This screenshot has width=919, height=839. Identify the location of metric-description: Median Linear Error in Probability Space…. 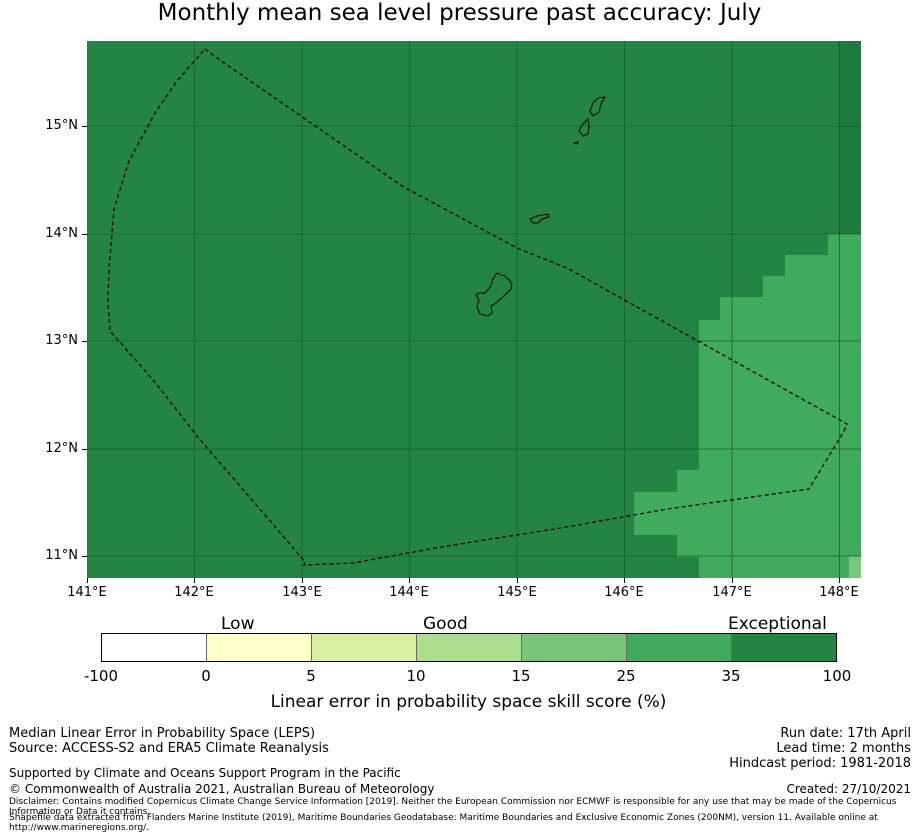
(162, 733).